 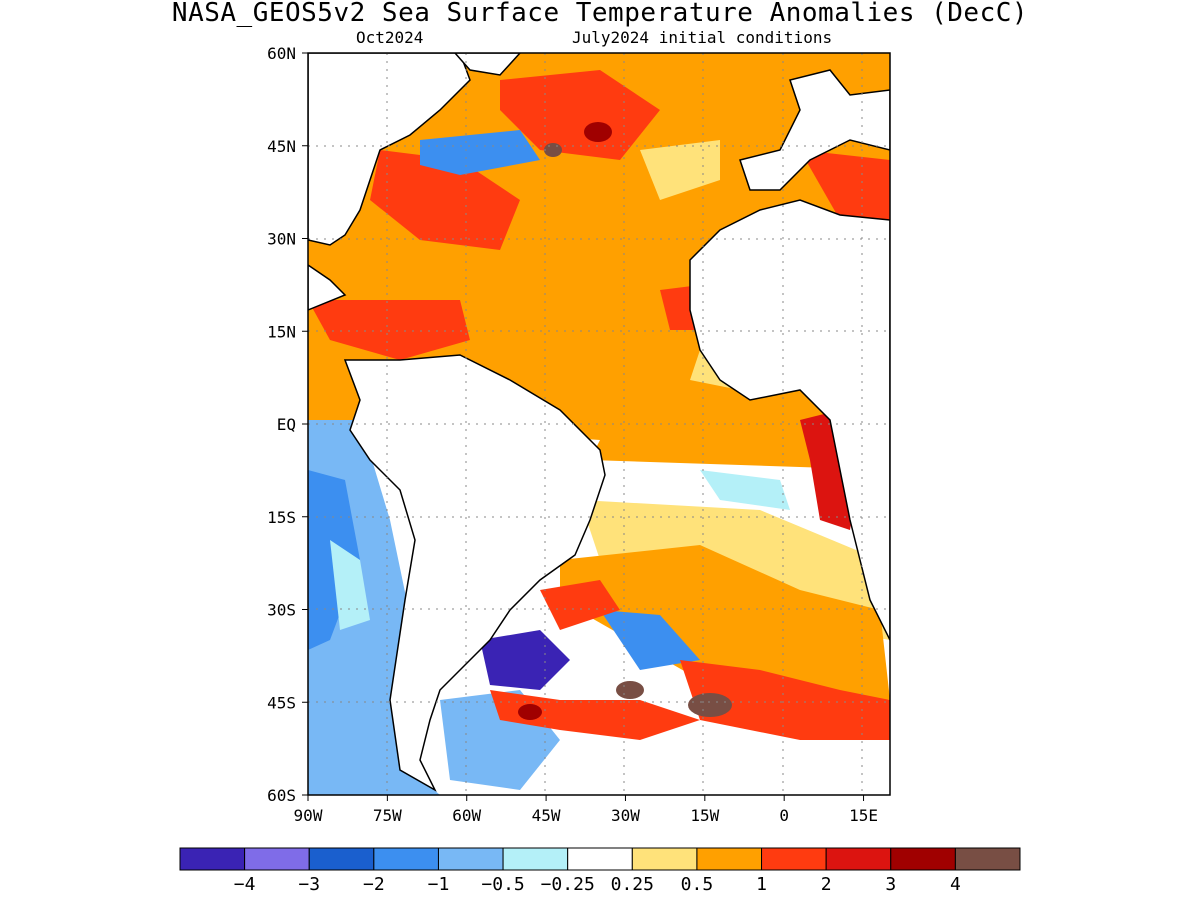 What do you see at coordinates (281, 239) in the screenshot?
I see `lat-tick-label: 30N` at bounding box center [281, 239].